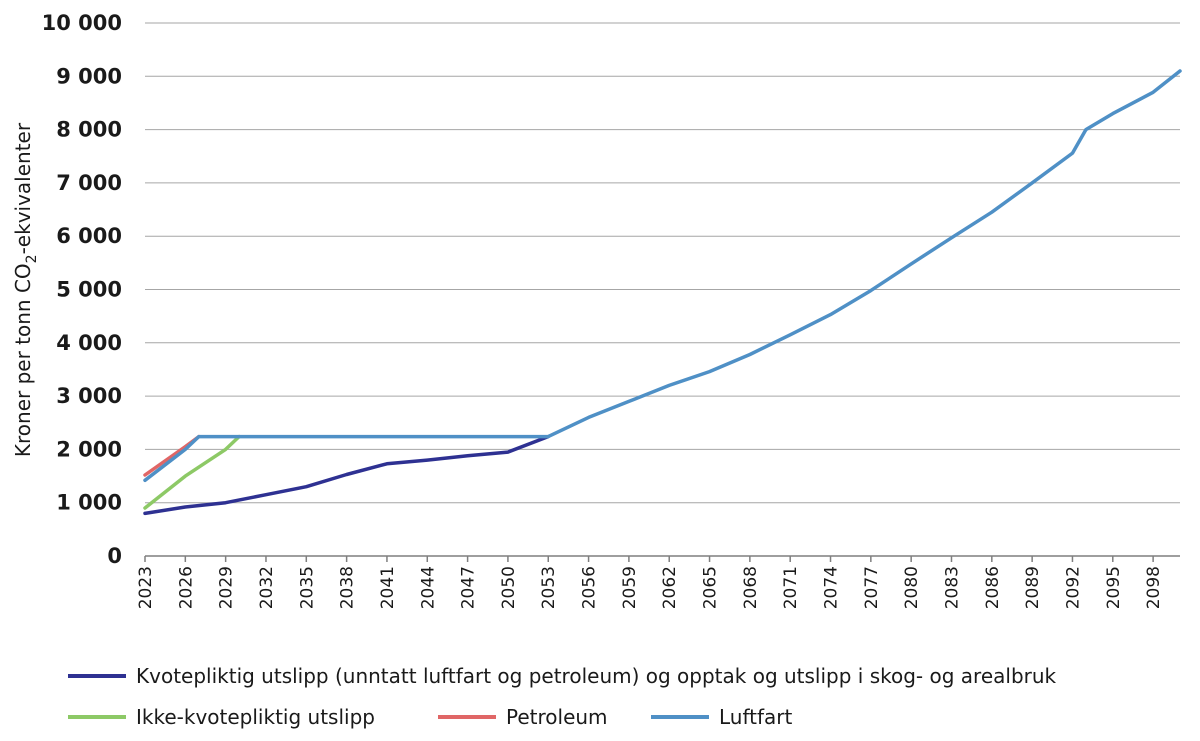  I want to click on x-tick-label: 2053, so click(549, 587).